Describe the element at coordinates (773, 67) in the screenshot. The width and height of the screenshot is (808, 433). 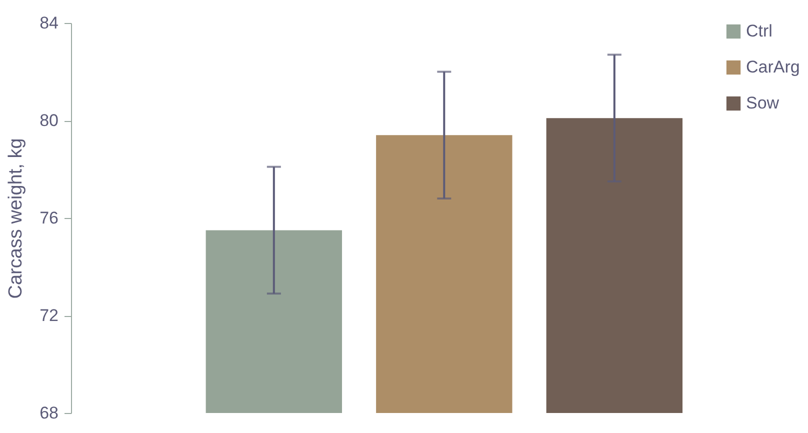
I see `legend-label: CarArg` at that location.